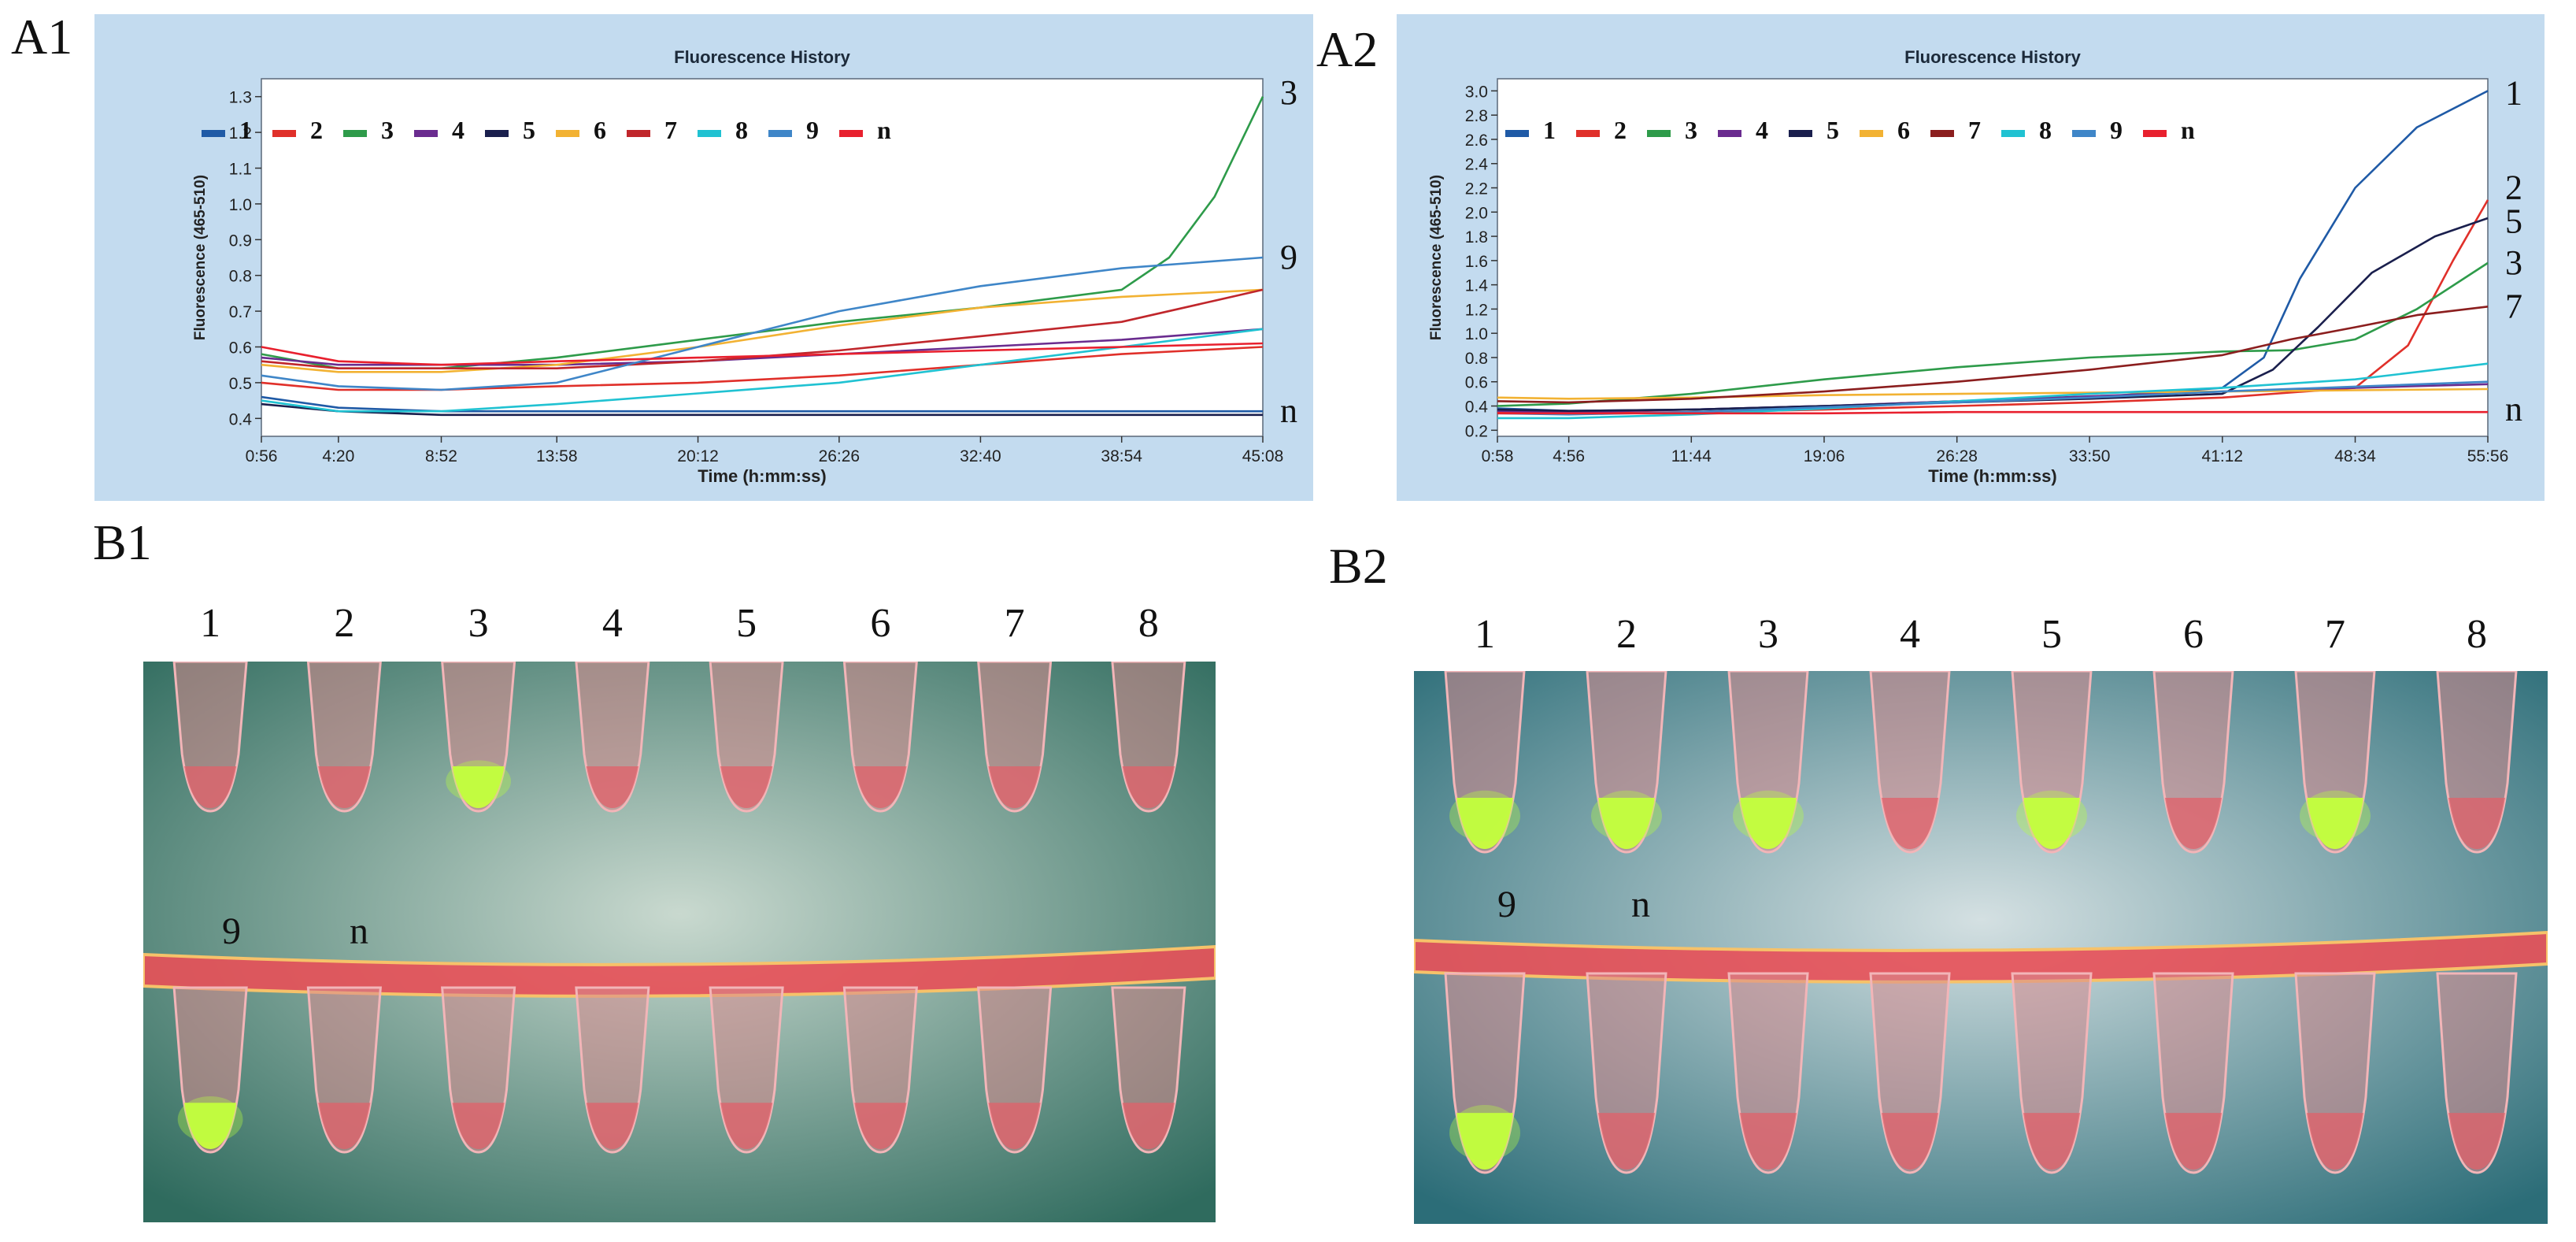  Describe the element at coordinates (478, 1126) in the screenshot. I see `b1-bottom-tube-3-liquid` at that location.